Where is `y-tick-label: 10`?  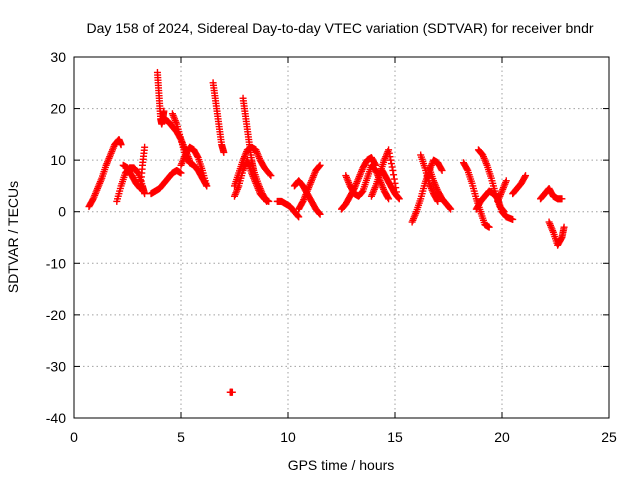
y-tick-label: 10 is located at coordinates (58, 160).